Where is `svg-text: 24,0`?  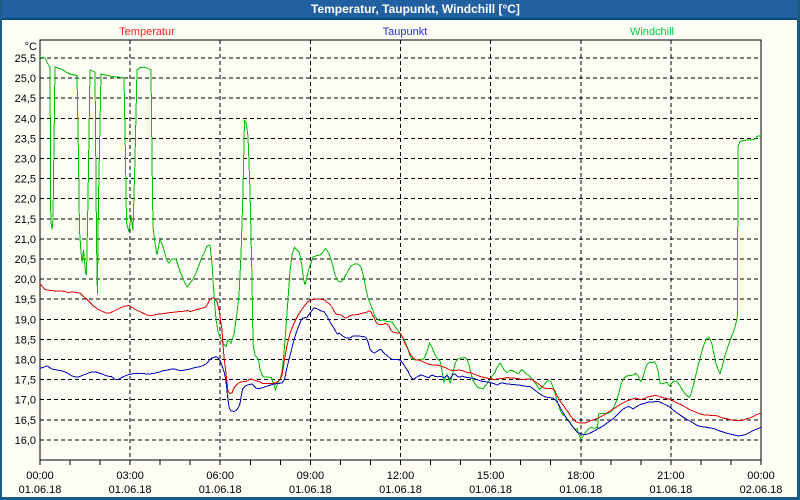
svg-text: 24,0 is located at coordinates (25, 119).